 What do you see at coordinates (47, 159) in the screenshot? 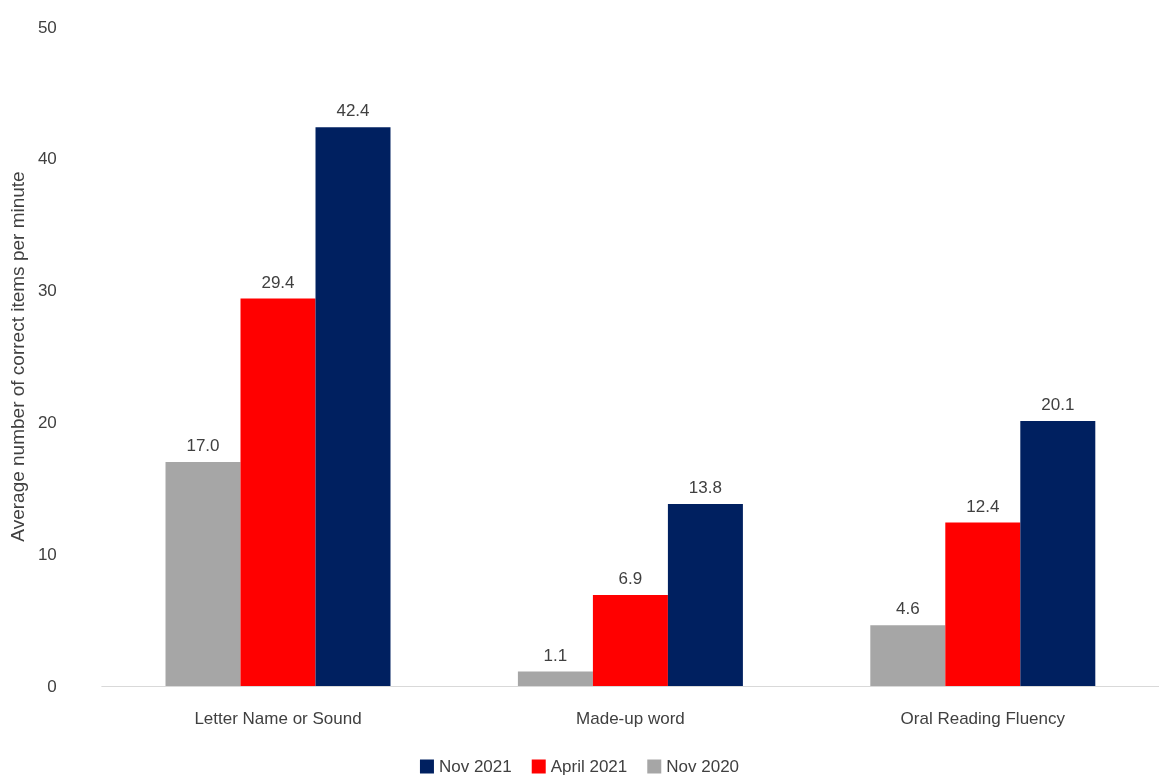
I see `y-tick-label: 40` at bounding box center [47, 159].